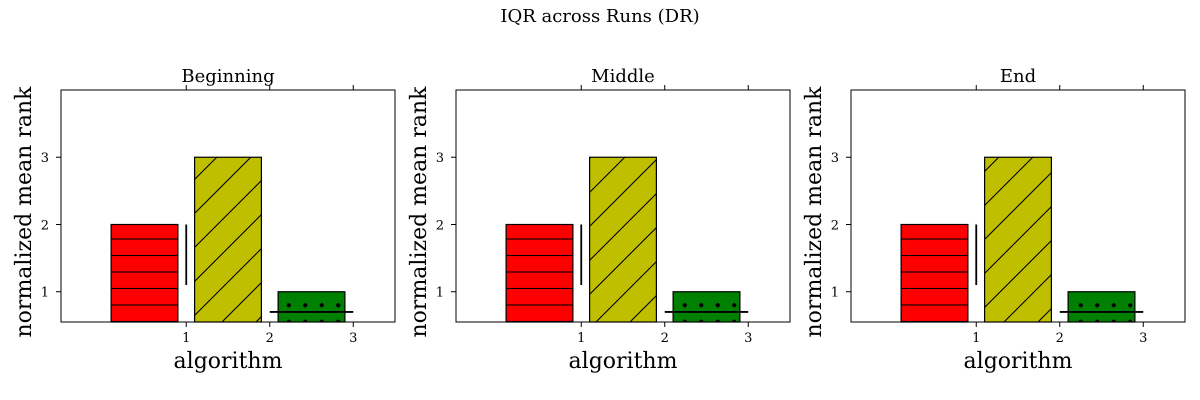 The height and width of the screenshot is (400, 1200). What do you see at coordinates (1018, 76) in the screenshot?
I see `subplot-title: End` at bounding box center [1018, 76].